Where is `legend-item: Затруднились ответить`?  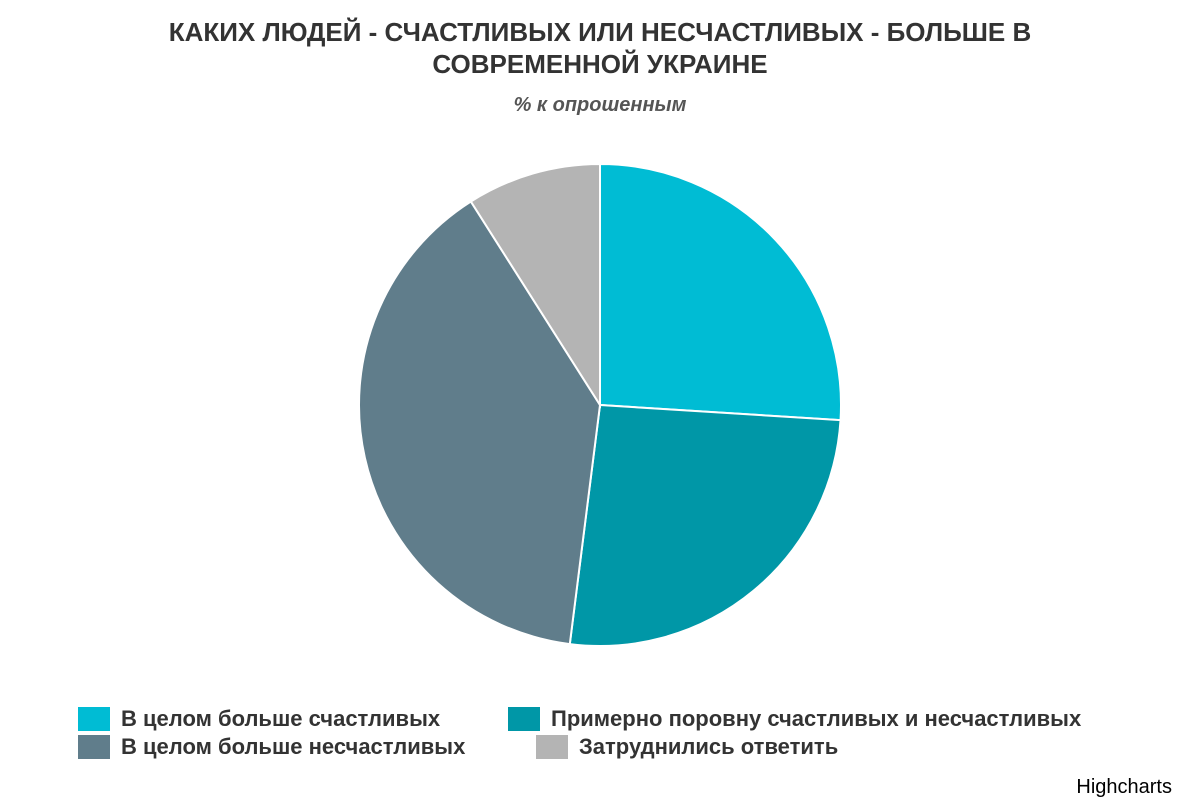
legend-item: Затруднились ответить is located at coordinates (687, 747).